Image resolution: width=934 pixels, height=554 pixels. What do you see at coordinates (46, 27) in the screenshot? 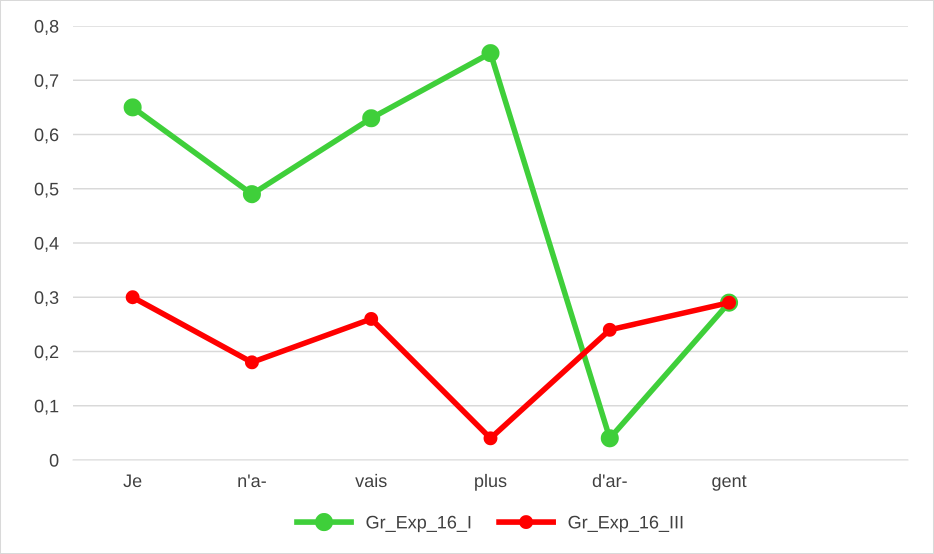
I see `y-tick-label: 0,8` at bounding box center [46, 27].